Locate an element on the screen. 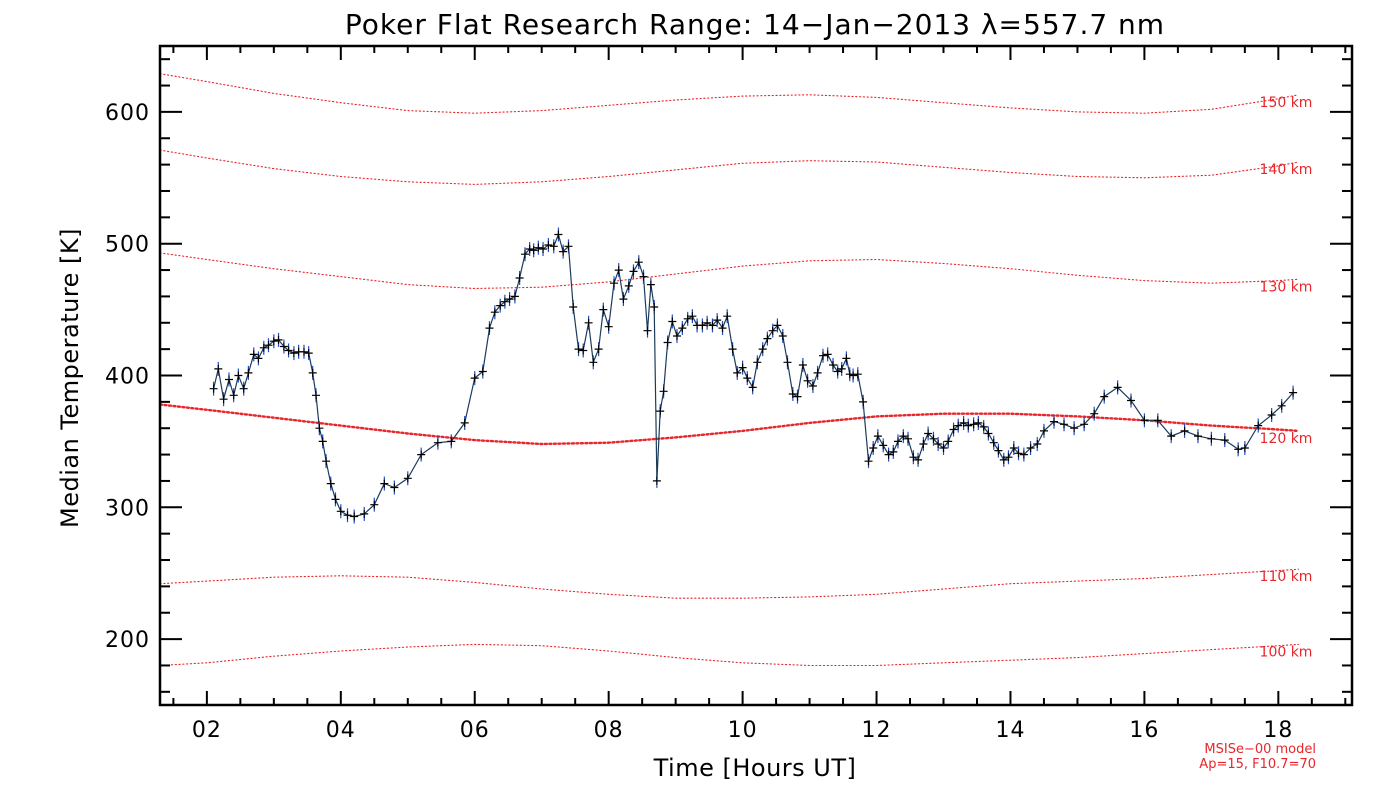  model-curve-110km is located at coordinates (729, 583).